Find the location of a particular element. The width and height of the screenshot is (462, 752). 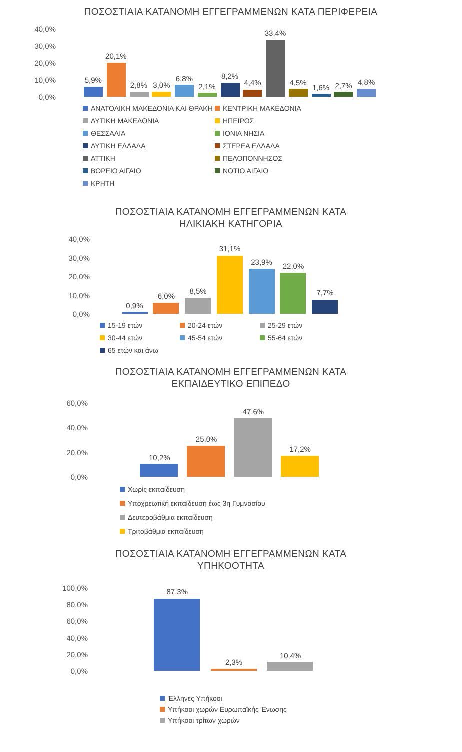

chart-title: ΠΟΣΟΣΤΙΑΙΑ ΚΑΤΑΝΟΜΗ ΕΓΓΕΓΡΑΜΜΕΝΩΝ ΚΑΤΑ ΕΚΠΑΙΔΕΥΤΙΚΟ ΕΠΙΠΕΔΟ is located at coordinates (231, 378).